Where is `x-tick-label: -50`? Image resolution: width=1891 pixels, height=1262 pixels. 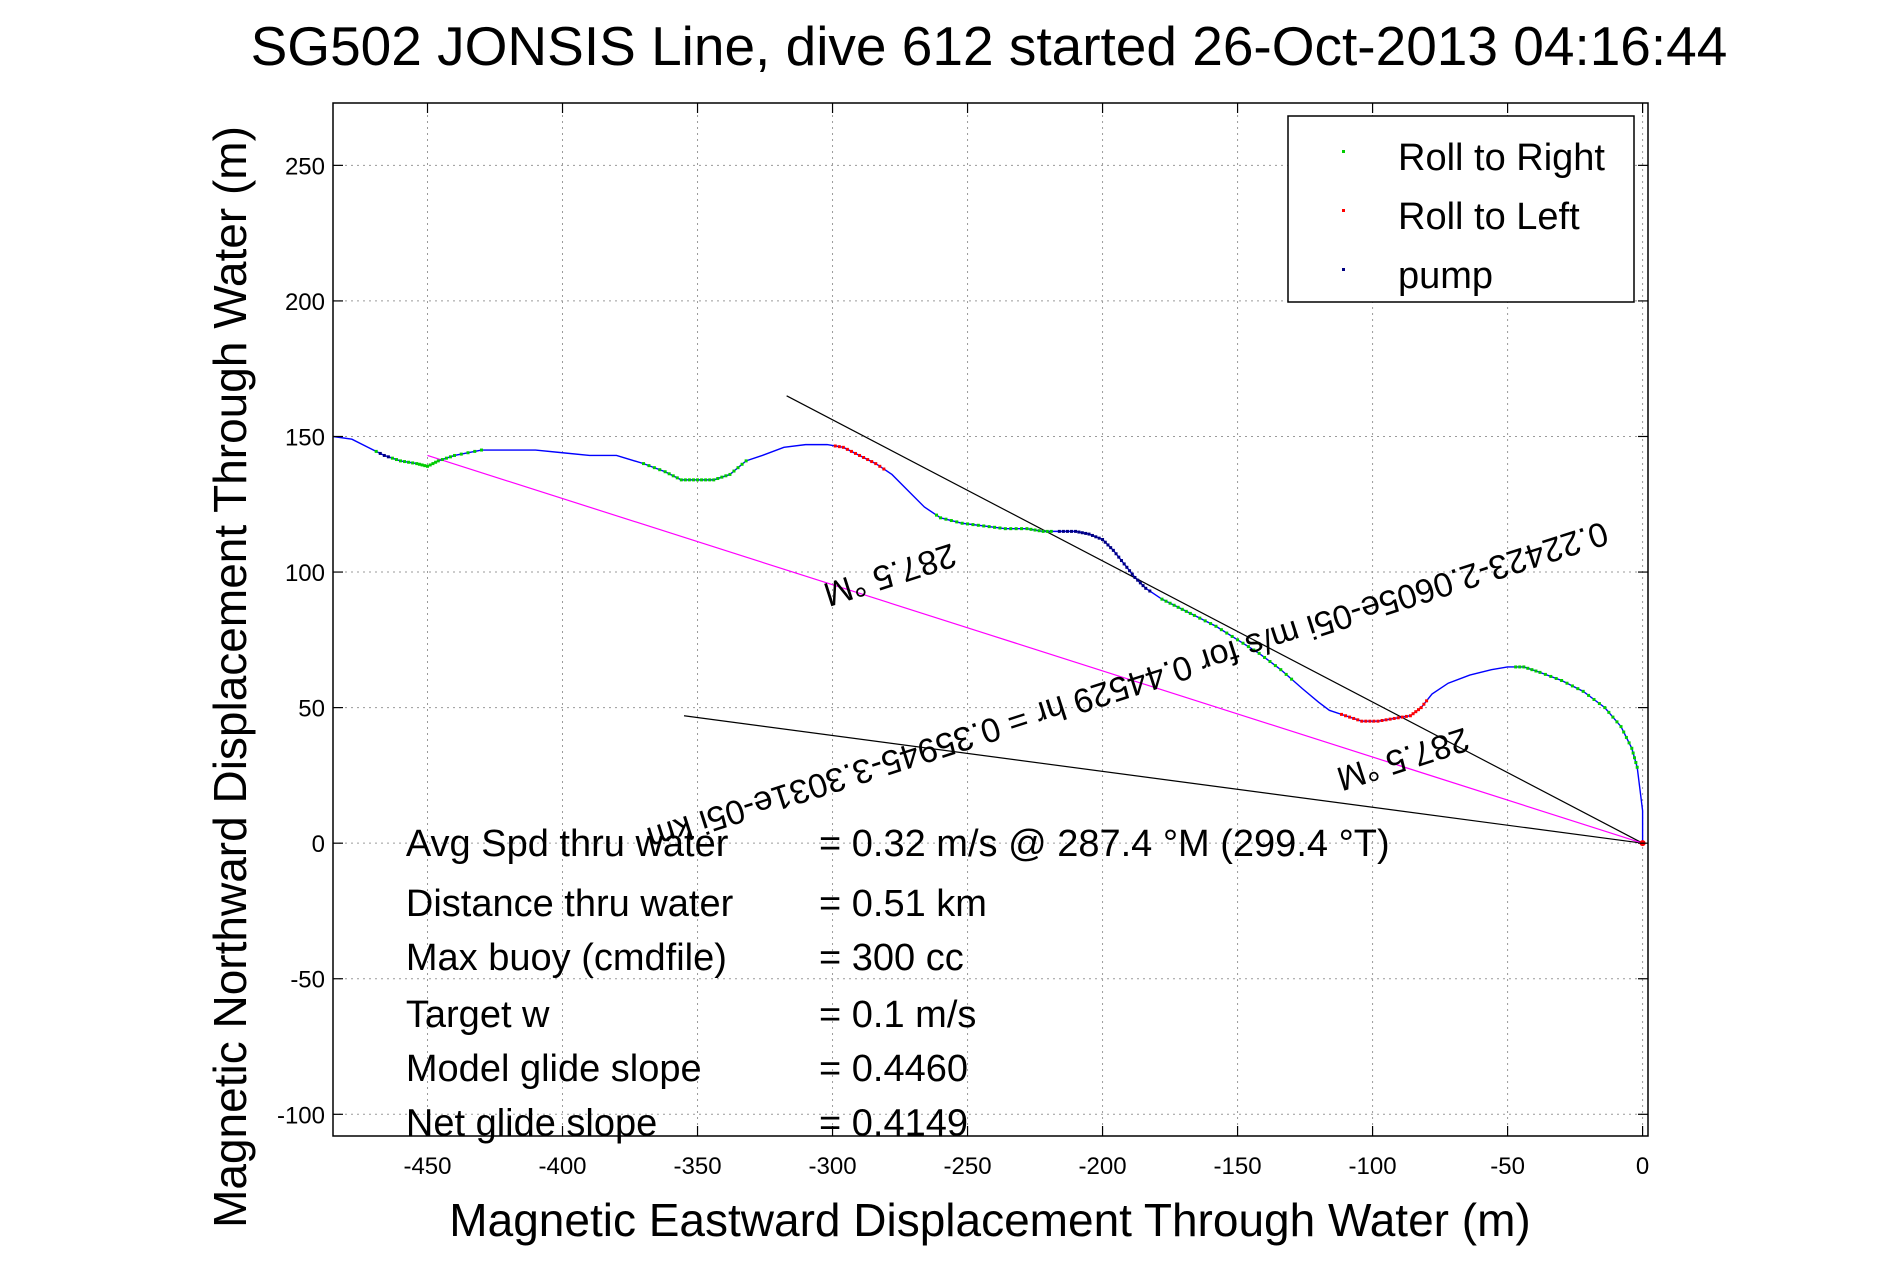
x-tick-label: -50 is located at coordinates (1507, 1166).